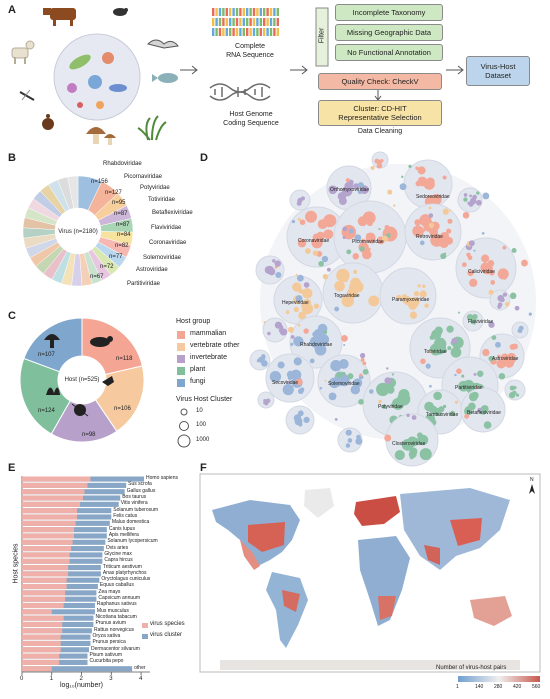 The height and width of the screenshot is (699, 550). Describe the element at coordinates (181, 347) in the screenshot. I see `host-group-swatch` at that location.